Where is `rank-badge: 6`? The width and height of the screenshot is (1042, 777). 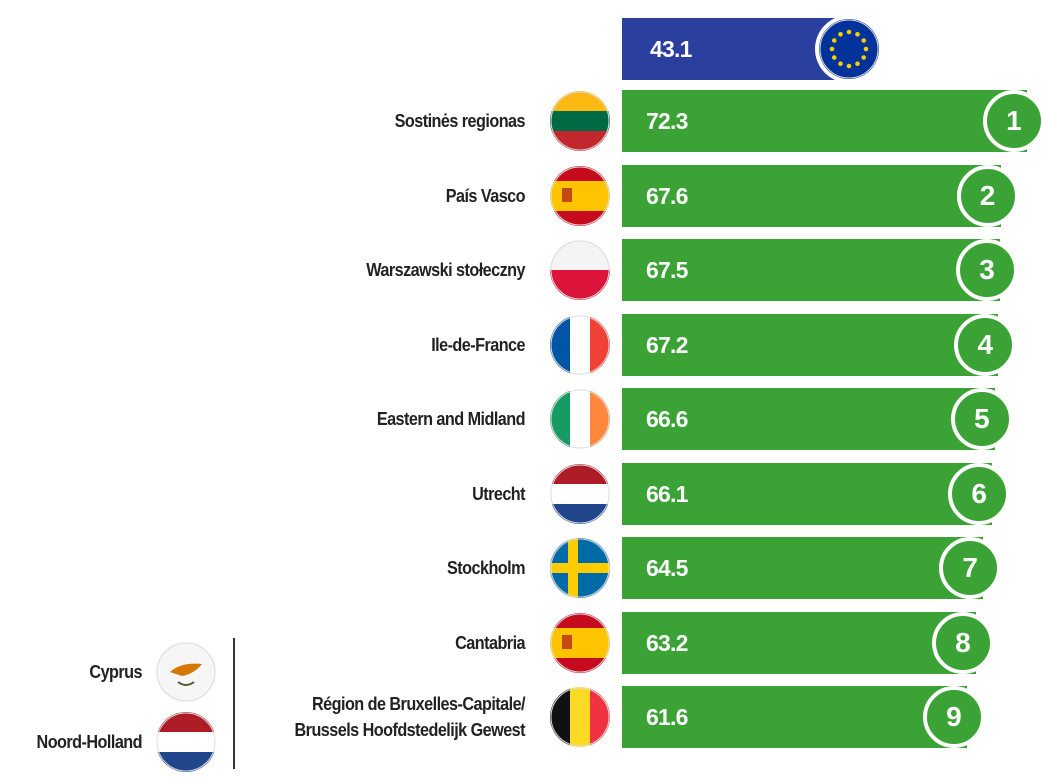 rank-badge: 6 is located at coordinates (979, 493).